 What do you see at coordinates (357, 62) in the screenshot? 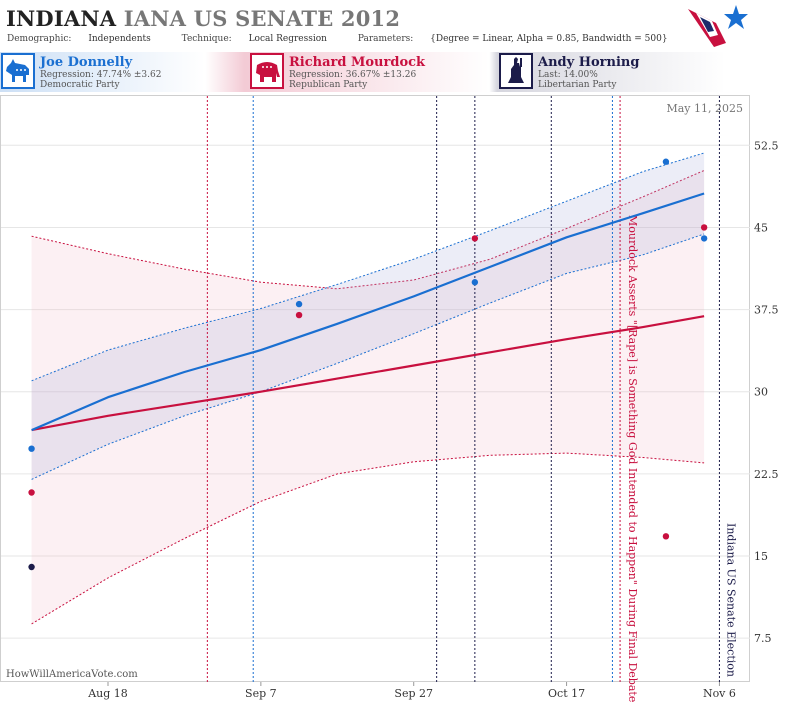
I see `candidate-name: Richard Mourdock` at bounding box center [357, 62].